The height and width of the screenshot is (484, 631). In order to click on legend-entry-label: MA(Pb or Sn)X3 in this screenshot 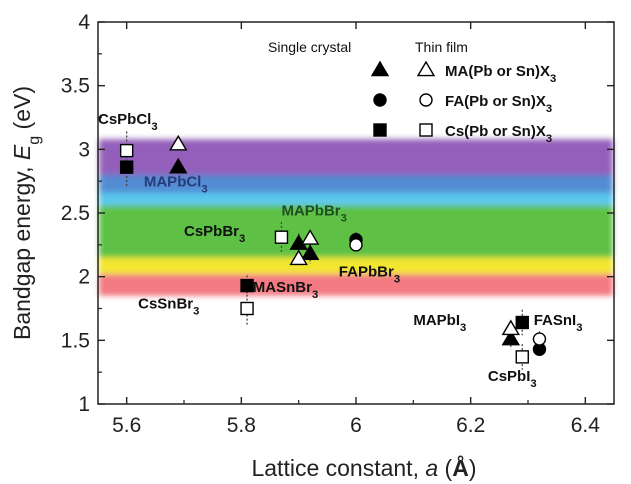, I will do `click(500, 74)`.